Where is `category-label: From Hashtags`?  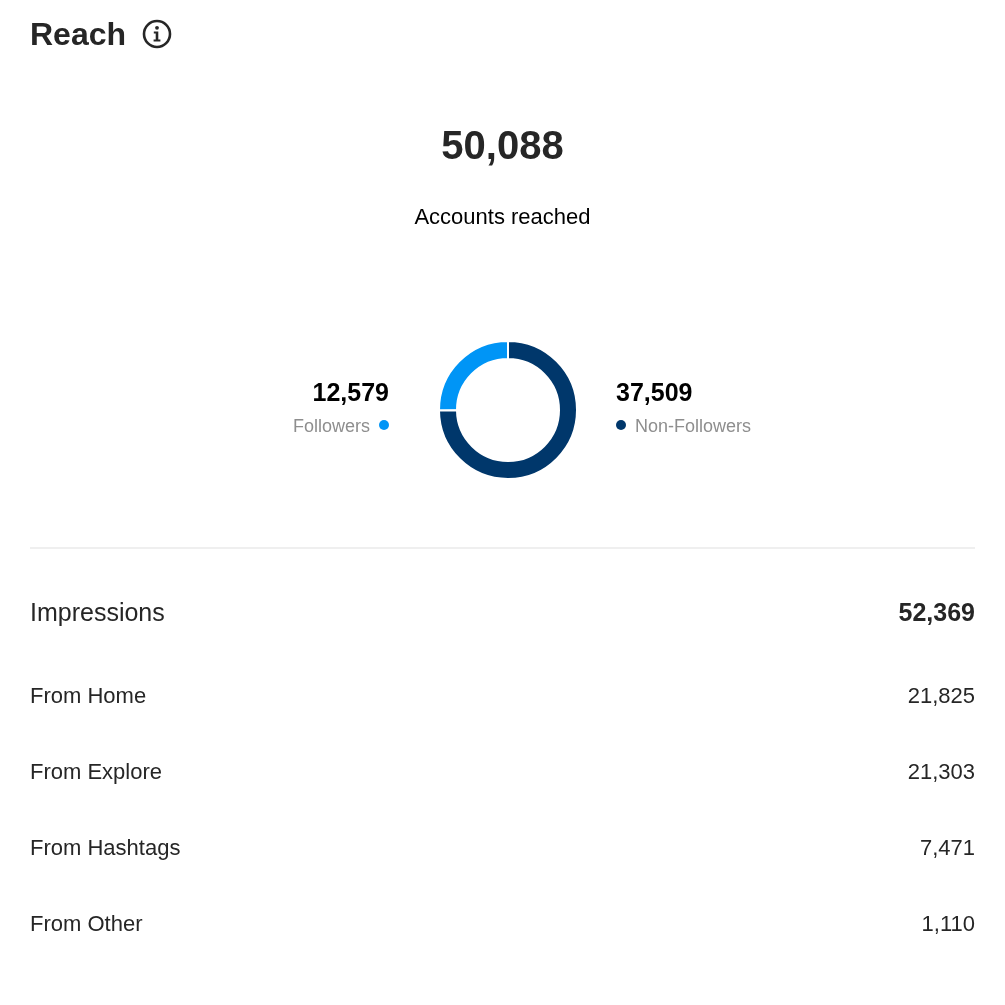
category-label: From Hashtags is located at coordinates (105, 848).